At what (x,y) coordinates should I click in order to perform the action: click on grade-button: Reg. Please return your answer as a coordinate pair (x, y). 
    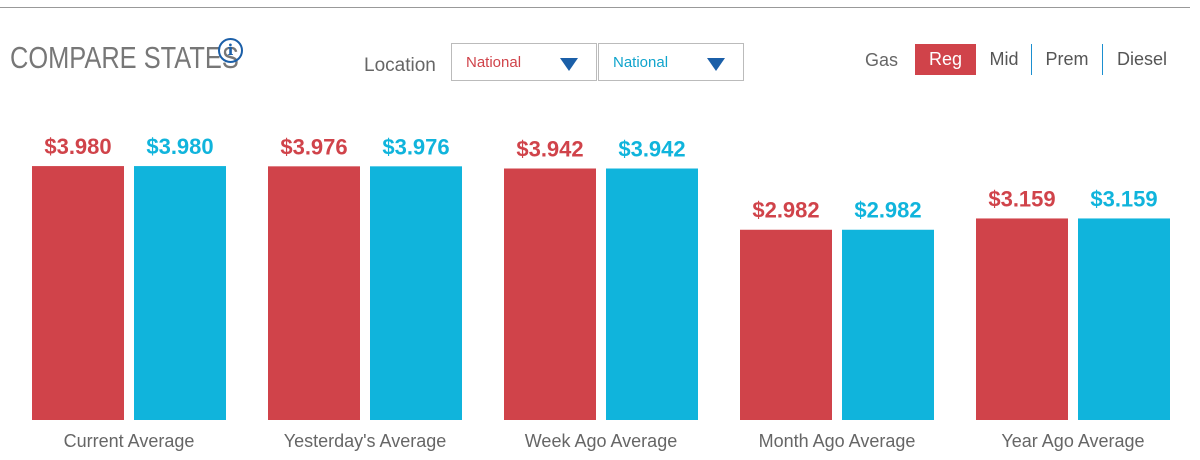
    Looking at the image, I should click on (945, 59).